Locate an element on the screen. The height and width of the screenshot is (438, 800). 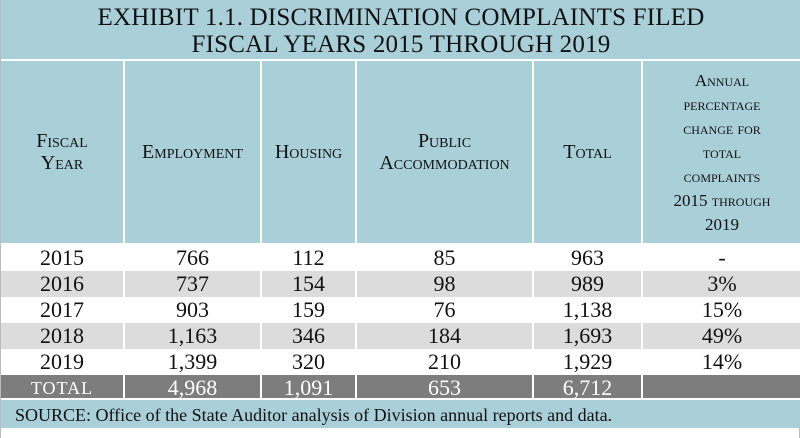
cell-housing: 346 is located at coordinates (309, 336).